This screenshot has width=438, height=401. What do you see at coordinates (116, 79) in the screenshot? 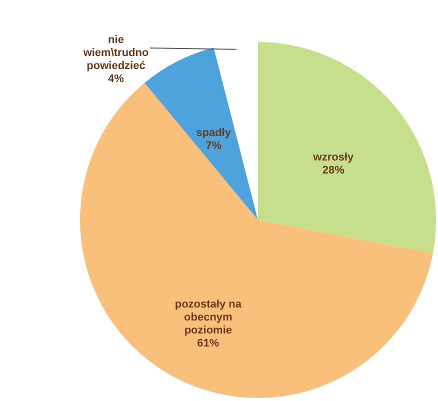
I see `data-label: 4%` at bounding box center [116, 79].